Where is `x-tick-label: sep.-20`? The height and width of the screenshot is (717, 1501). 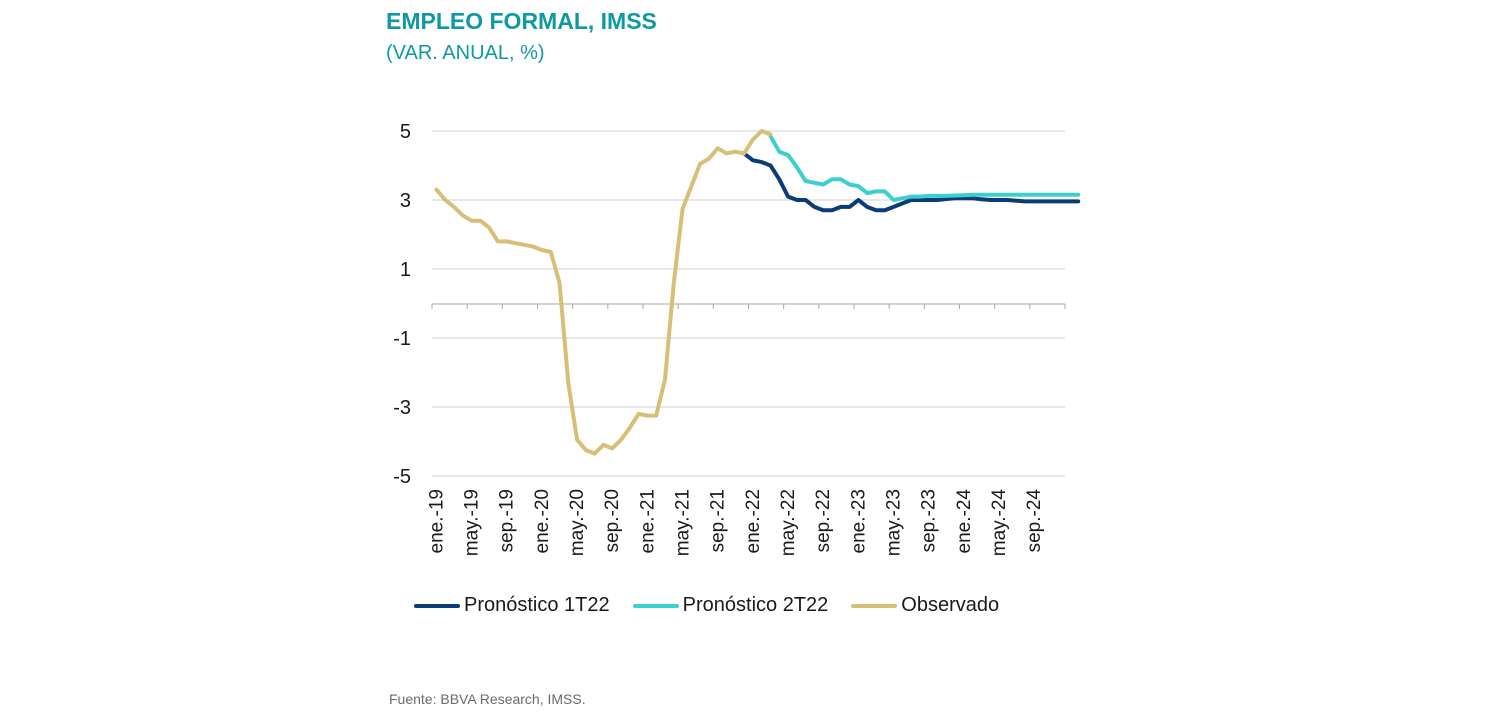
x-tick-label: sep.-20 is located at coordinates (612, 520).